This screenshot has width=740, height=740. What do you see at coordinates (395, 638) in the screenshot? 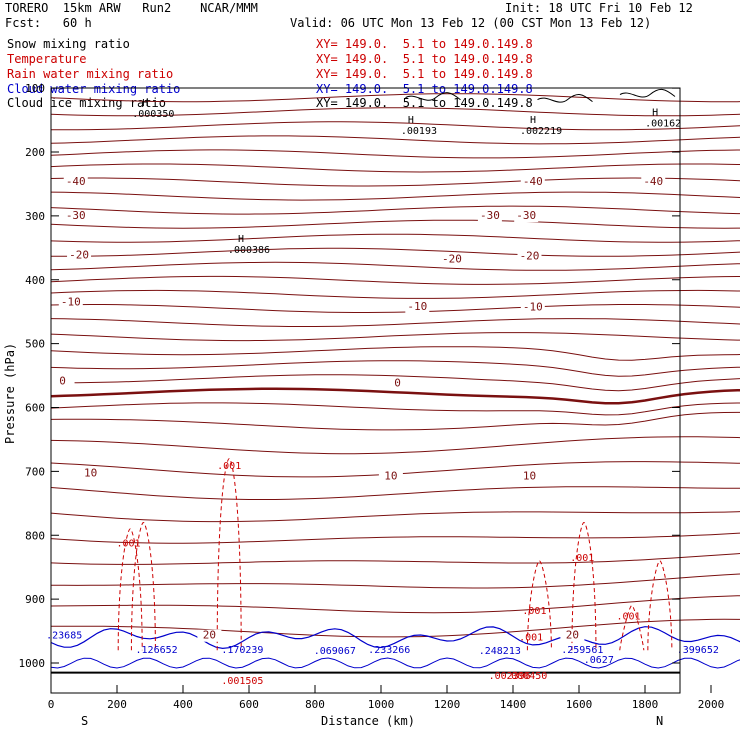
I see `cloudwater-contour` at bounding box center [395, 638].